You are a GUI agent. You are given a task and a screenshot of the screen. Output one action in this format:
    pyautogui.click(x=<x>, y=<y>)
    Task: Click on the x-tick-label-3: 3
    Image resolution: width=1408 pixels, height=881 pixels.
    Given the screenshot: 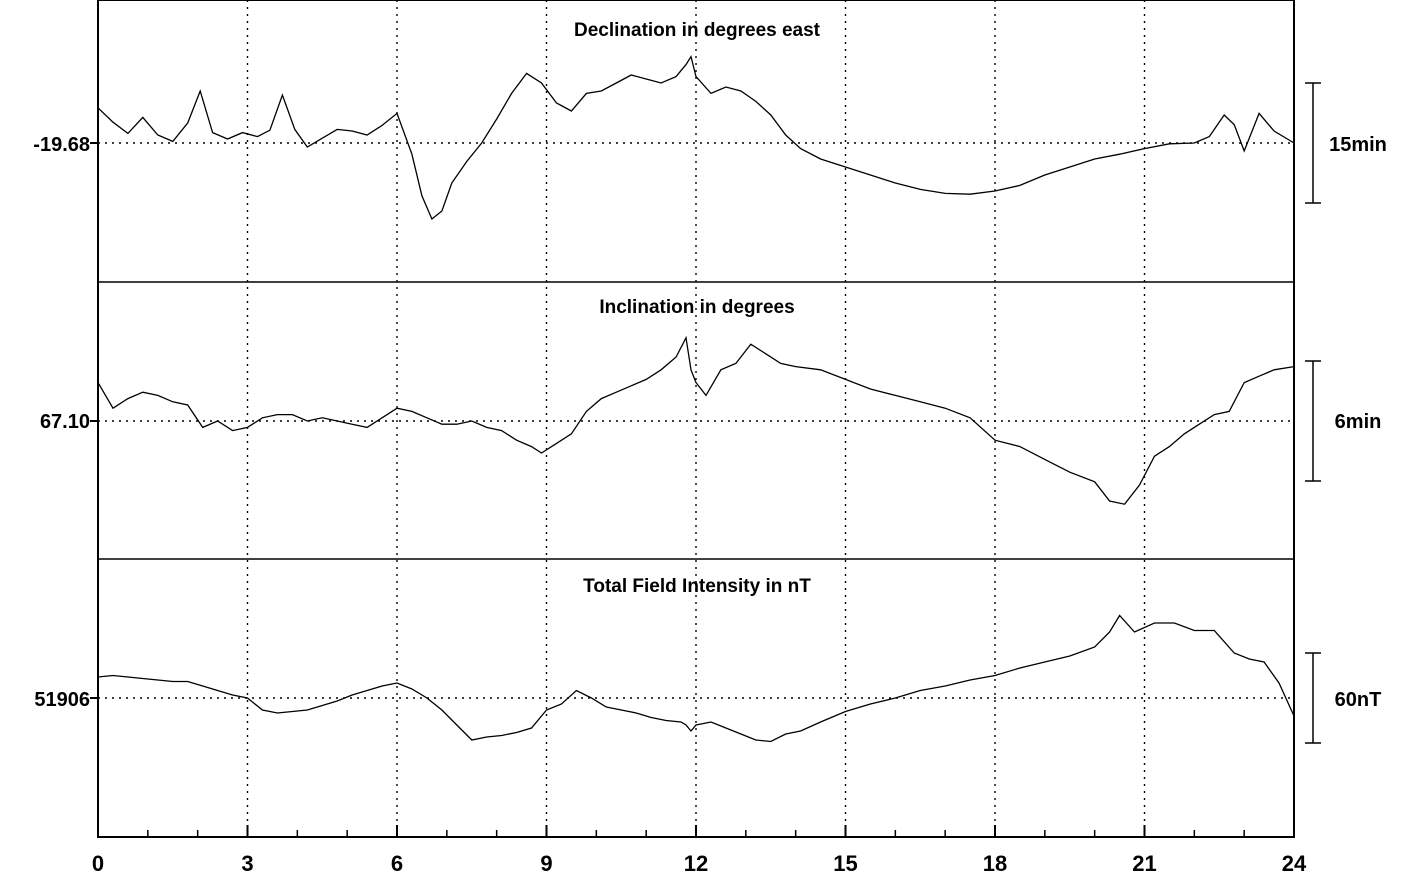 What is the action you would take?
    pyautogui.click(x=247, y=863)
    